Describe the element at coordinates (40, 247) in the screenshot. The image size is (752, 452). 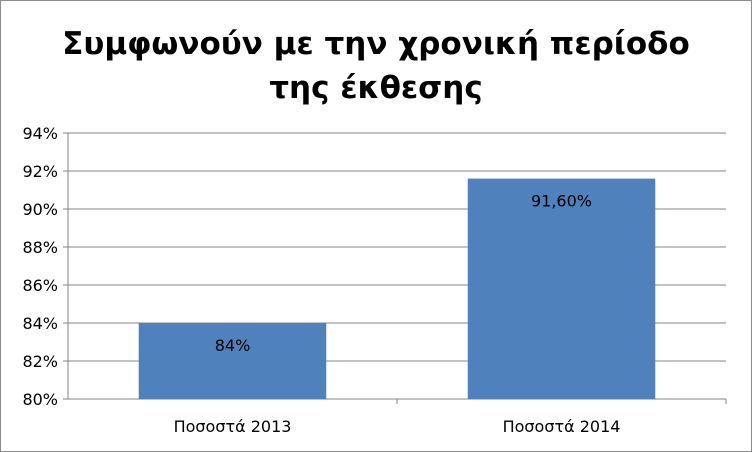
I see `y-tick-label: 88%` at that location.